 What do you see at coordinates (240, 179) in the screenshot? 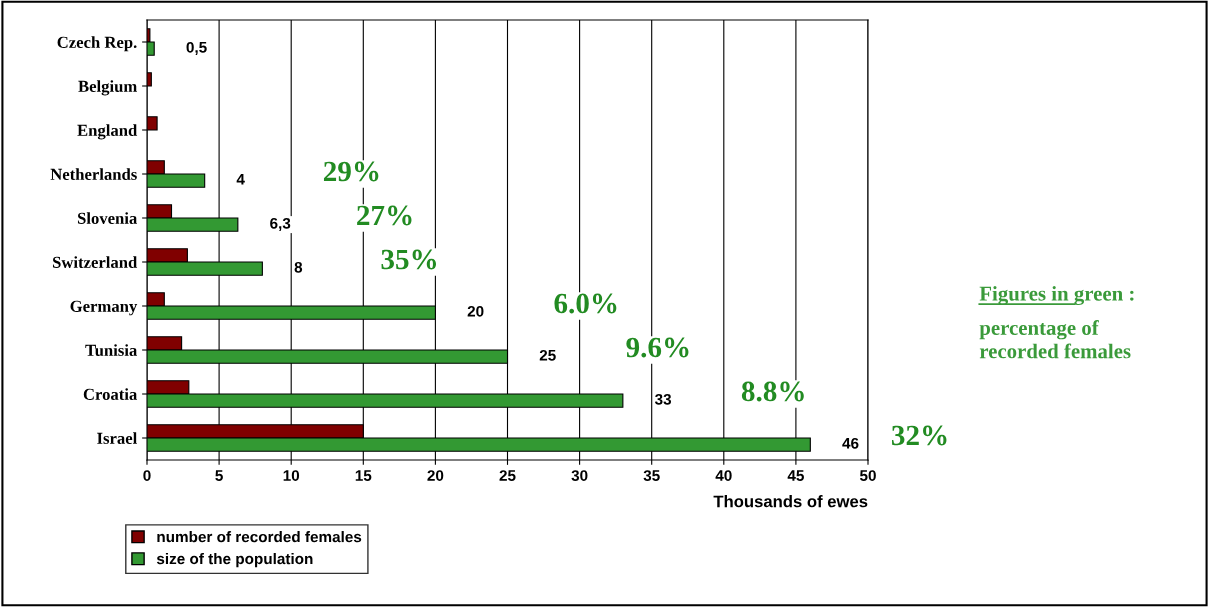
I see `data-label: 4` at bounding box center [240, 179].